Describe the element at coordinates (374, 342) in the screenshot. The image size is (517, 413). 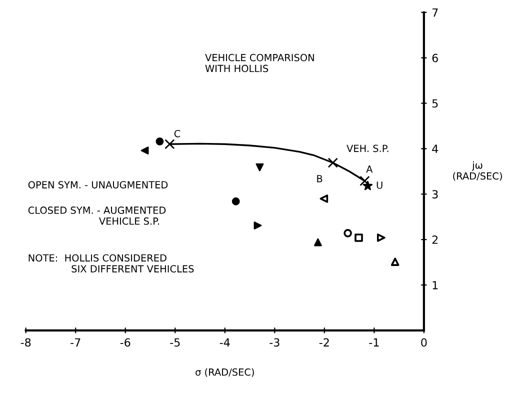
I see `x-tick-label: -1` at that location.